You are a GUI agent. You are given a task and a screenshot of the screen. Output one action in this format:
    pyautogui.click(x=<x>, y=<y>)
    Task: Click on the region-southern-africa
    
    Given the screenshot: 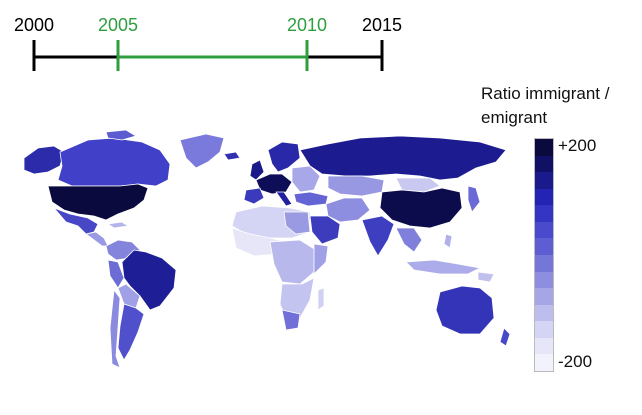 What is the action you would take?
    pyautogui.click(x=297, y=300)
    